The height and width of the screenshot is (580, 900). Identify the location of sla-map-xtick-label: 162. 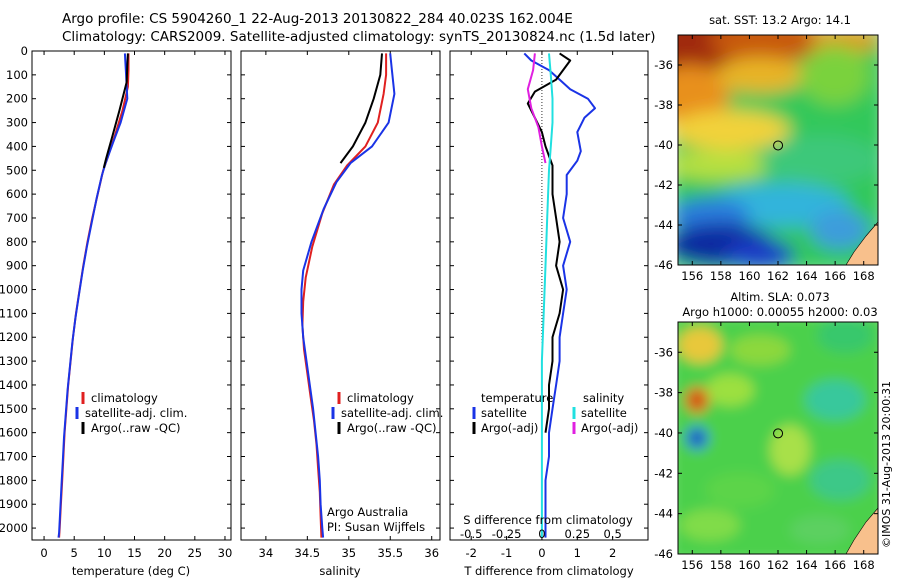
(778, 565).